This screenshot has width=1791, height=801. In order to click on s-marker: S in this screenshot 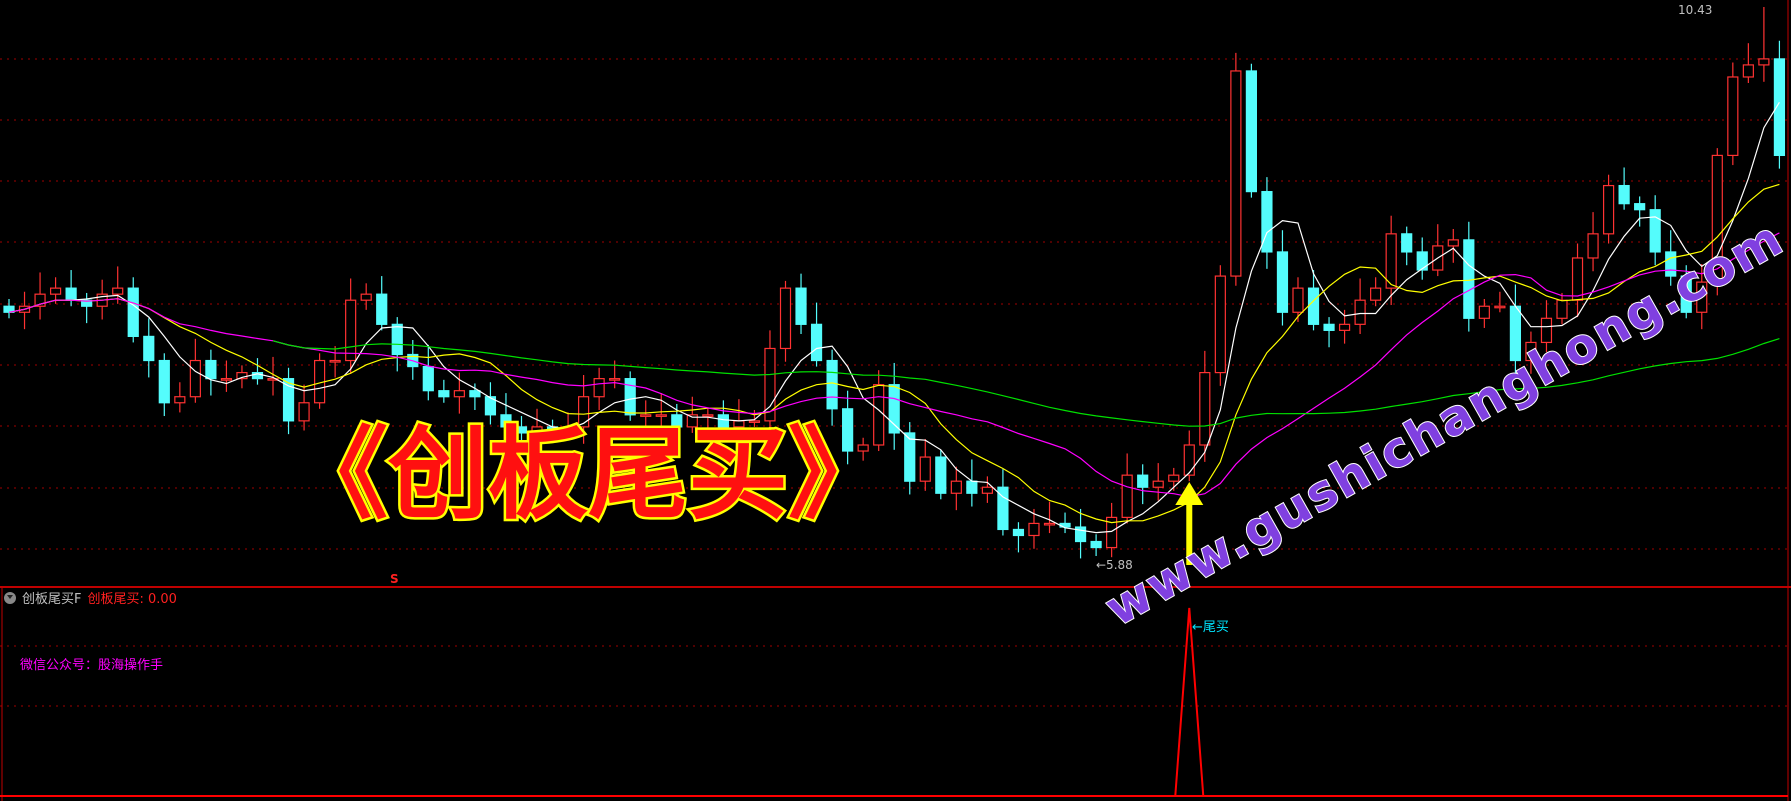, I will do `click(394, 579)`.